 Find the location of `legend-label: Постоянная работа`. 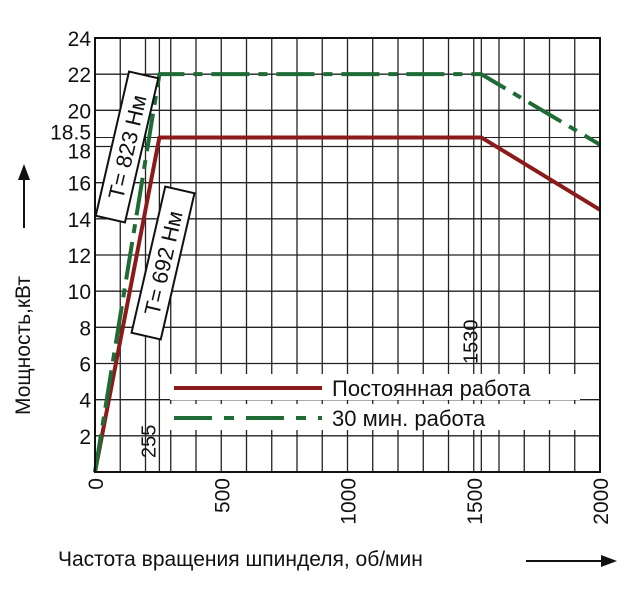

legend-label: Постоянная работа is located at coordinates (431, 388).